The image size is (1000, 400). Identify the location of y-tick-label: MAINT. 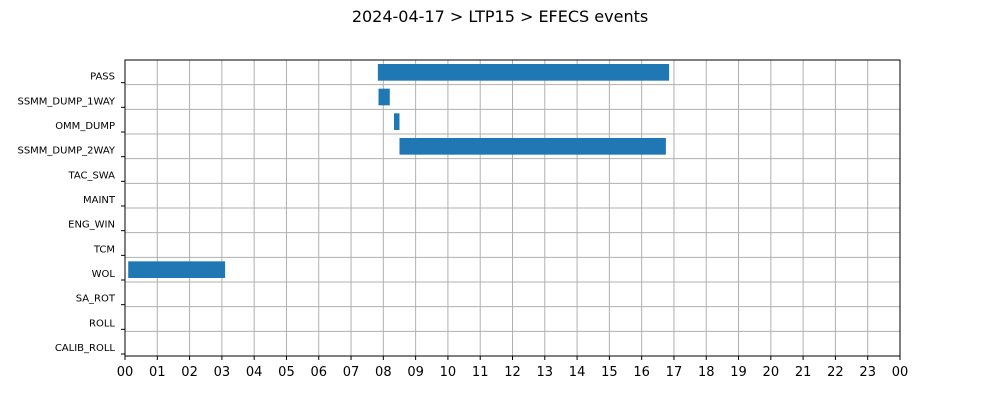
(99, 200).